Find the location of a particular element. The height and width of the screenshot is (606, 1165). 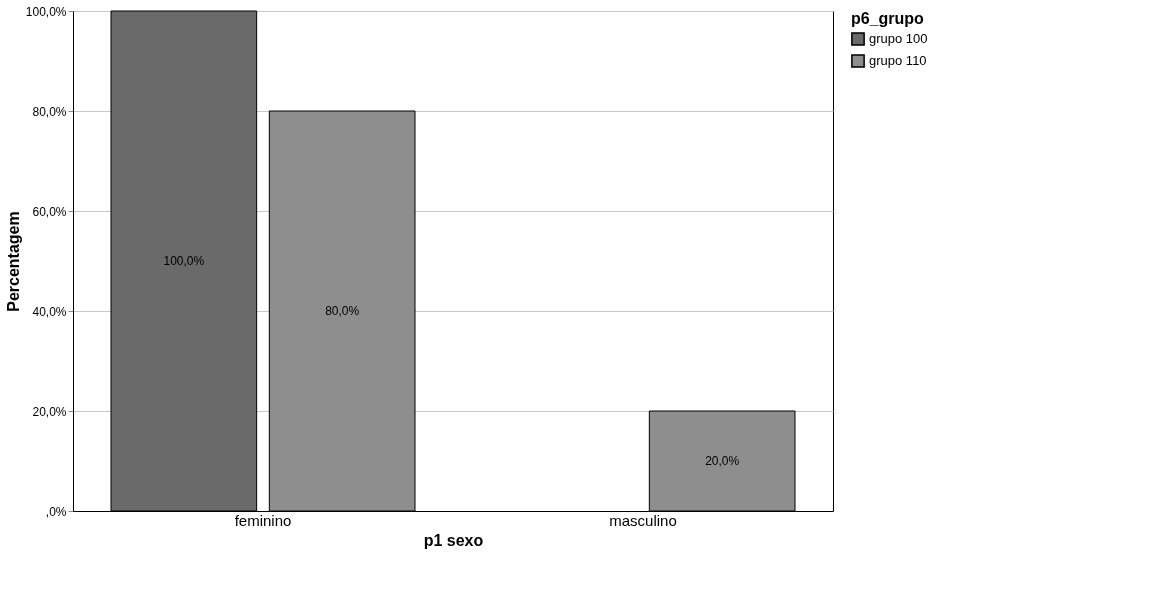

y-axis-title: Percentagem is located at coordinates (13, 261).